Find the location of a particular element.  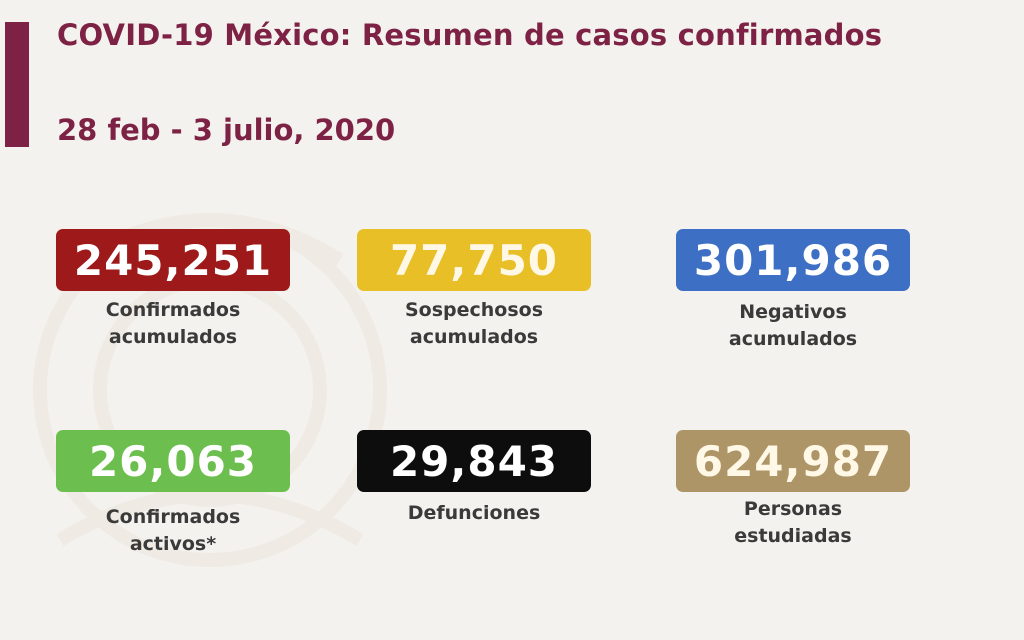

stat-card-estudiadas: 624,987 Personas estudiadas is located at coordinates (793, 490).